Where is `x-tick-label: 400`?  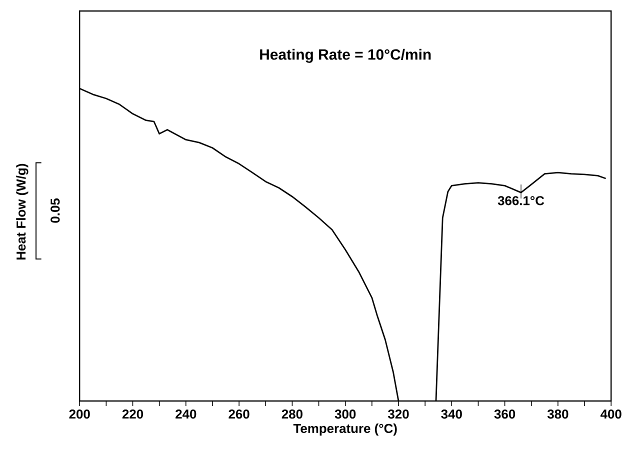
x-tick-label: 400 is located at coordinates (611, 414).